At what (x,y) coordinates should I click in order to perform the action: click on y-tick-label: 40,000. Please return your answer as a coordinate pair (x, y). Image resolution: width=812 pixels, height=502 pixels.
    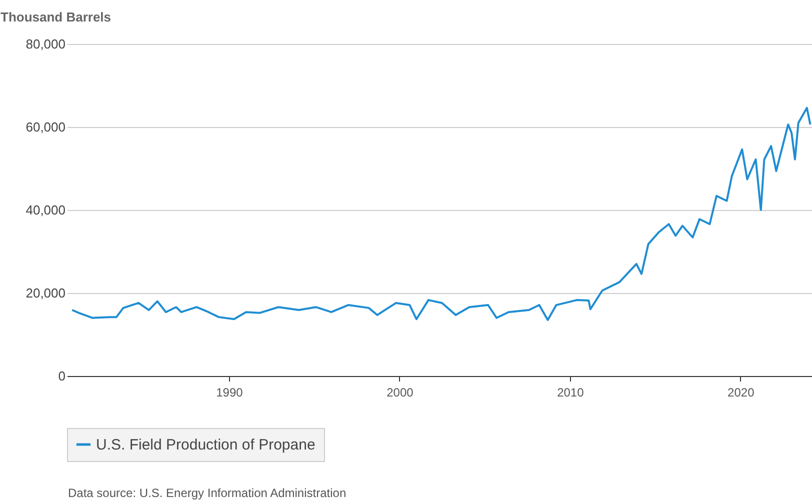
    Looking at the image, I should click on (46, 210).